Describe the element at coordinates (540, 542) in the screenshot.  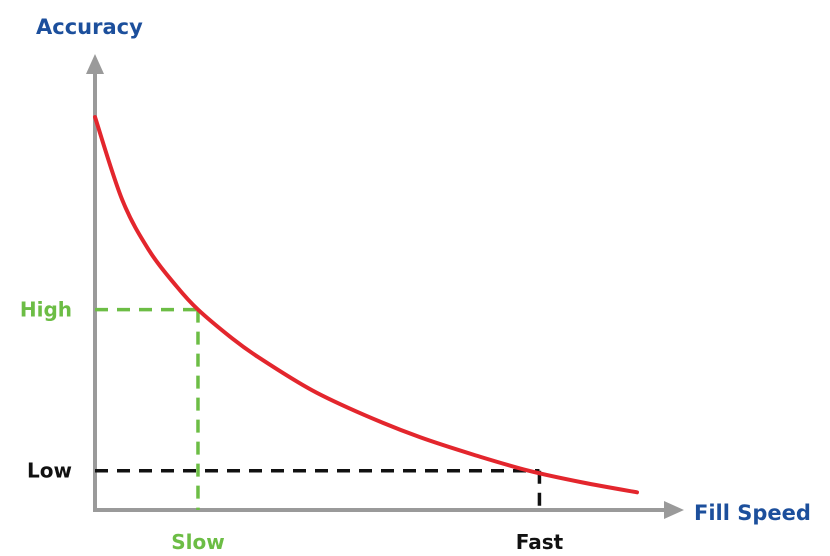
I see `x-tick-label-fast: Fast` at that location.